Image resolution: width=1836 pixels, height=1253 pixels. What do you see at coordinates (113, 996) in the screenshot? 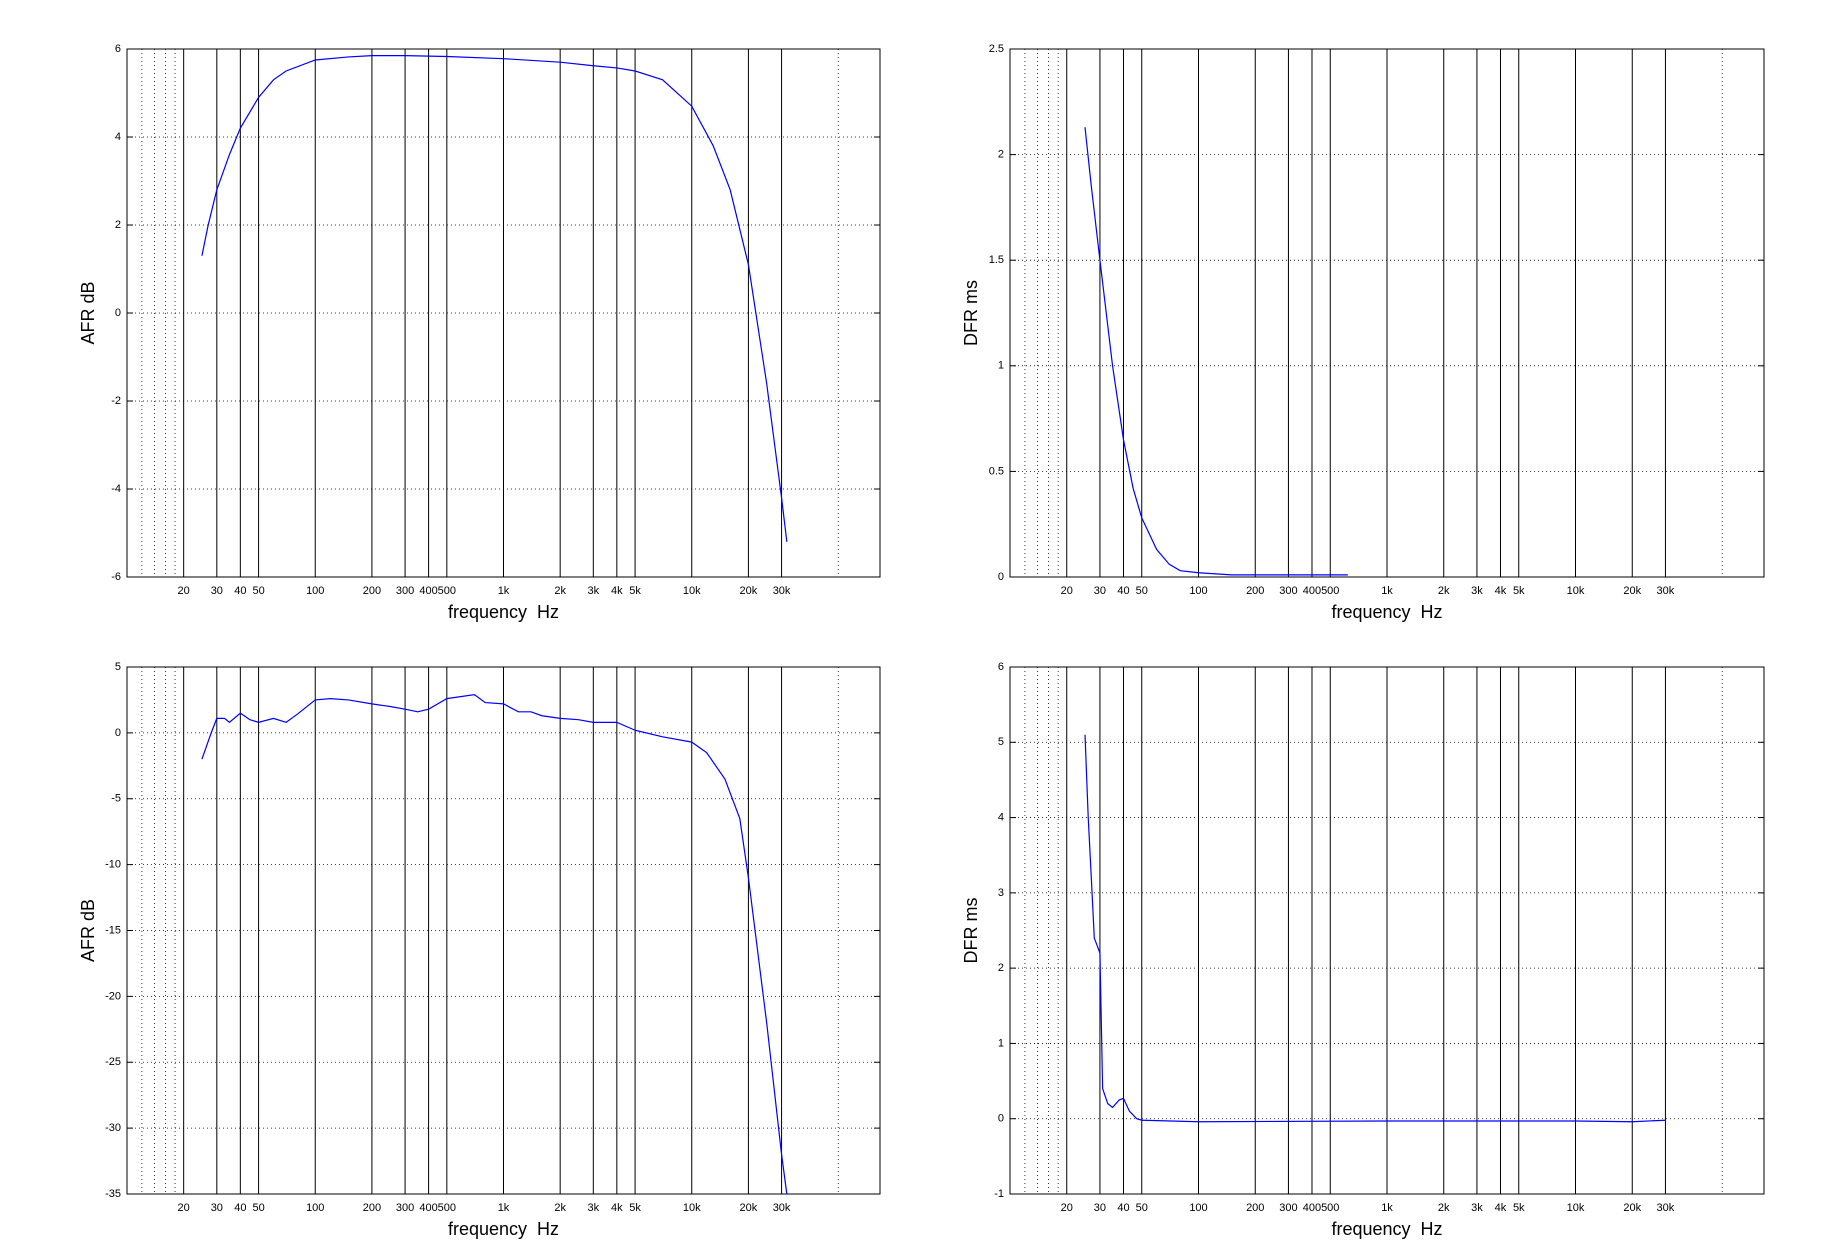
I see `y-tick-label: -20` at bounding box center [113, 996].